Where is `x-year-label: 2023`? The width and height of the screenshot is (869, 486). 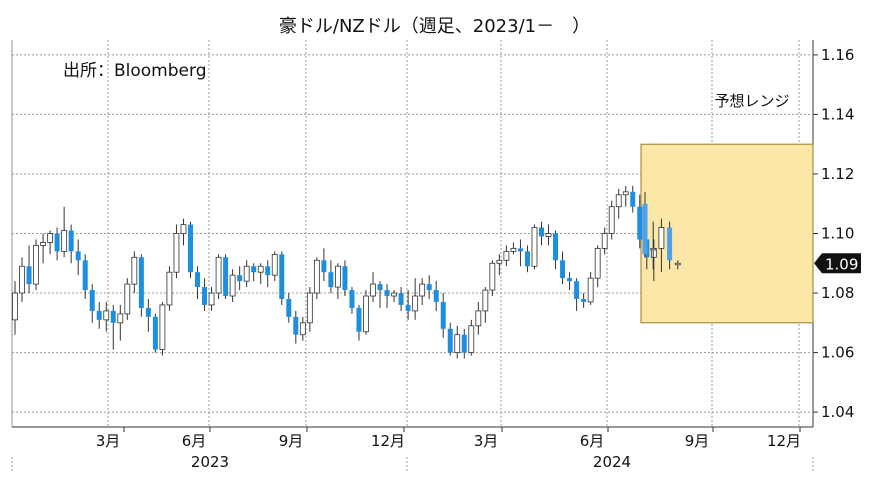 x-year-label: 2023 is located at coordinates (210, 462).